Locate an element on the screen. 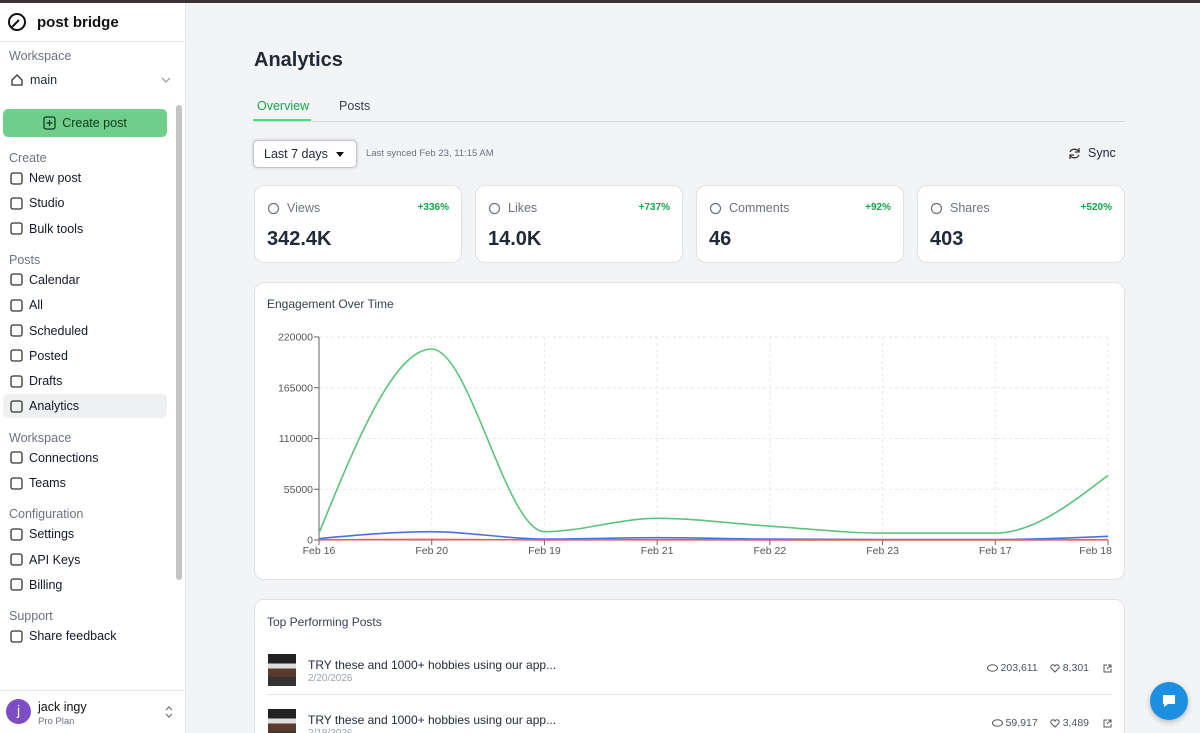 The width and height of the screenshot is (1200, 733). stat-card: Views +336% 342.4K is located at coordinates (358, 224).